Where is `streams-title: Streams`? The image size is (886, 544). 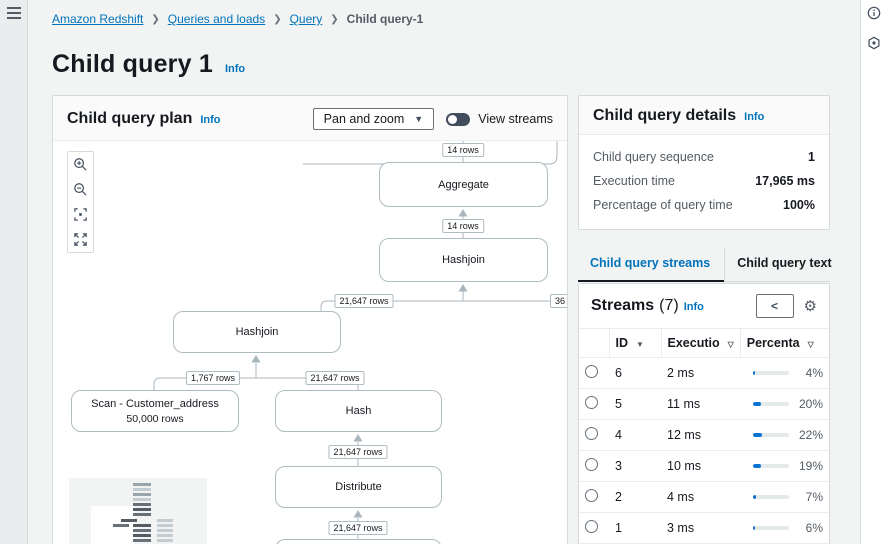
streams-title: Streams is located at coordinates (623, 305).